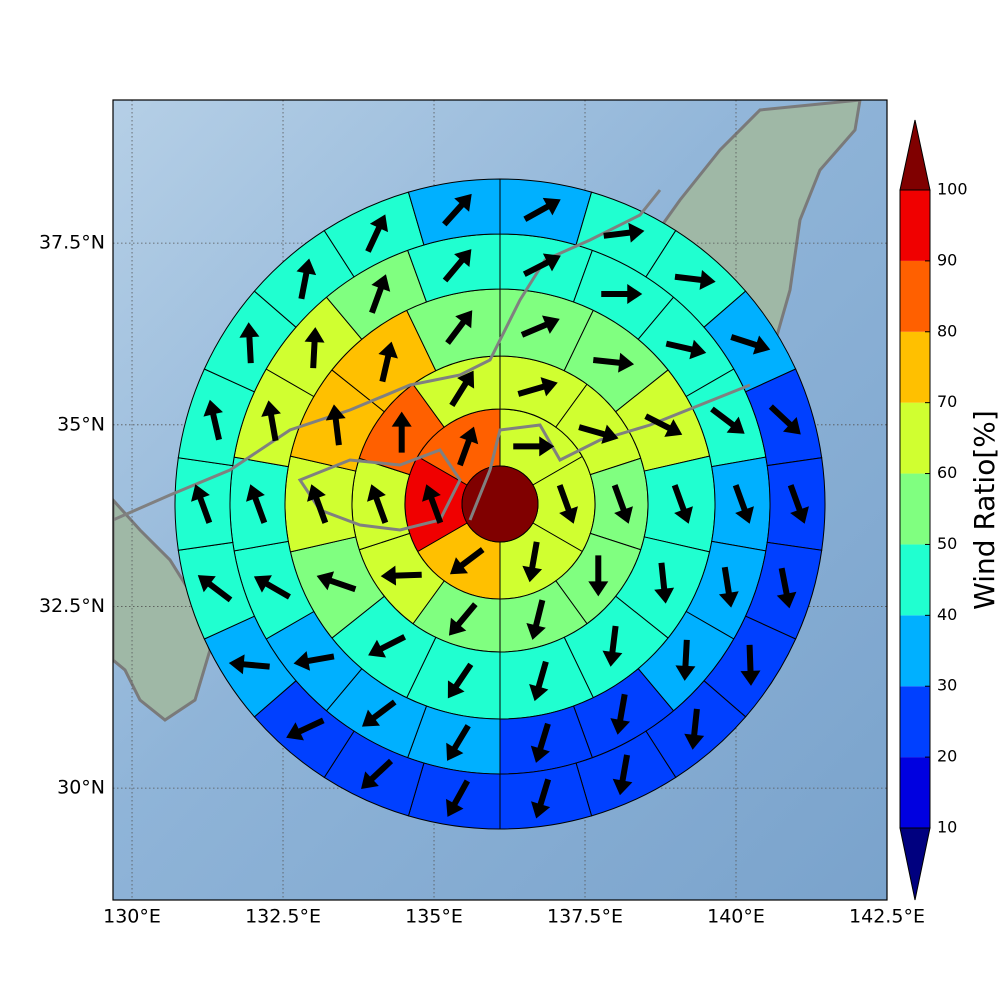  Describe the element at coordinates (81, 424) in the screenshot. I see `y-tick-label: 35°N` at that location.